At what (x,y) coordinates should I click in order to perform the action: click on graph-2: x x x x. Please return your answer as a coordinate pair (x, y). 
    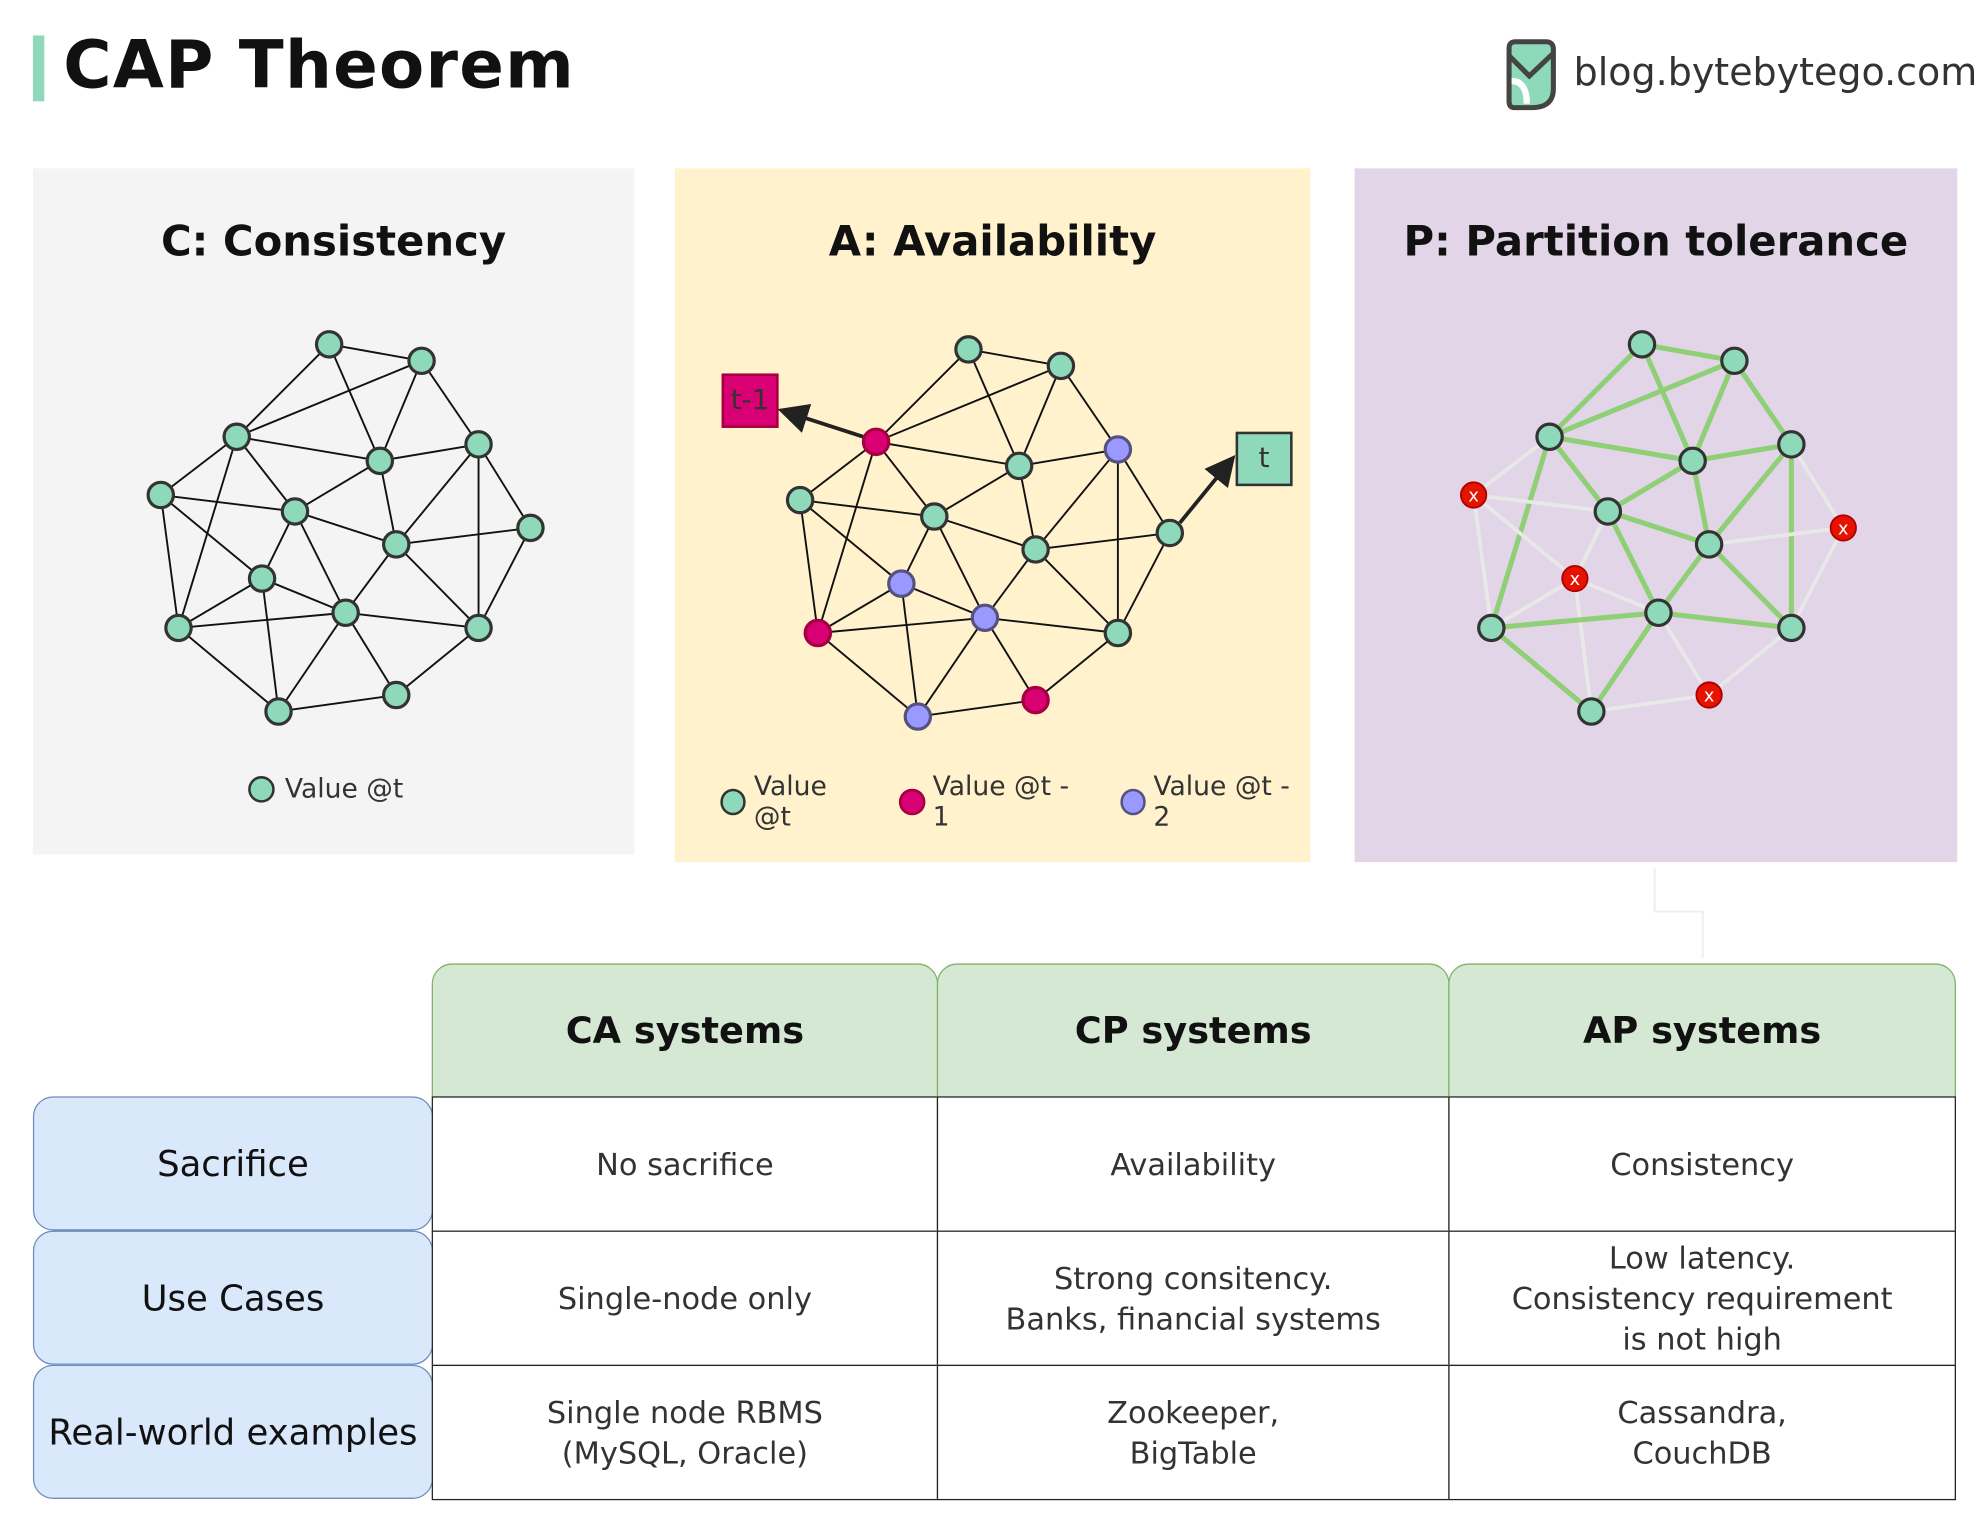
    Looking at the image, I should click on (1658, 528).